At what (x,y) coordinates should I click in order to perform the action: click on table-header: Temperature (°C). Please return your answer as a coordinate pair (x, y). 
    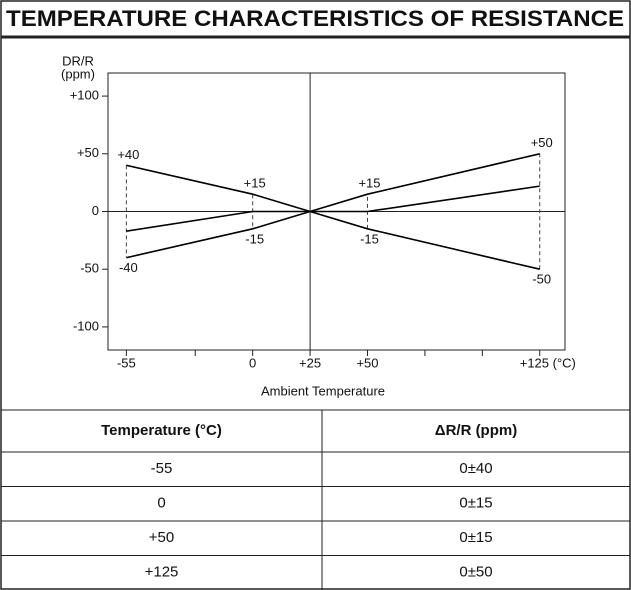
    Looking at the image, I should click on (161, 430).